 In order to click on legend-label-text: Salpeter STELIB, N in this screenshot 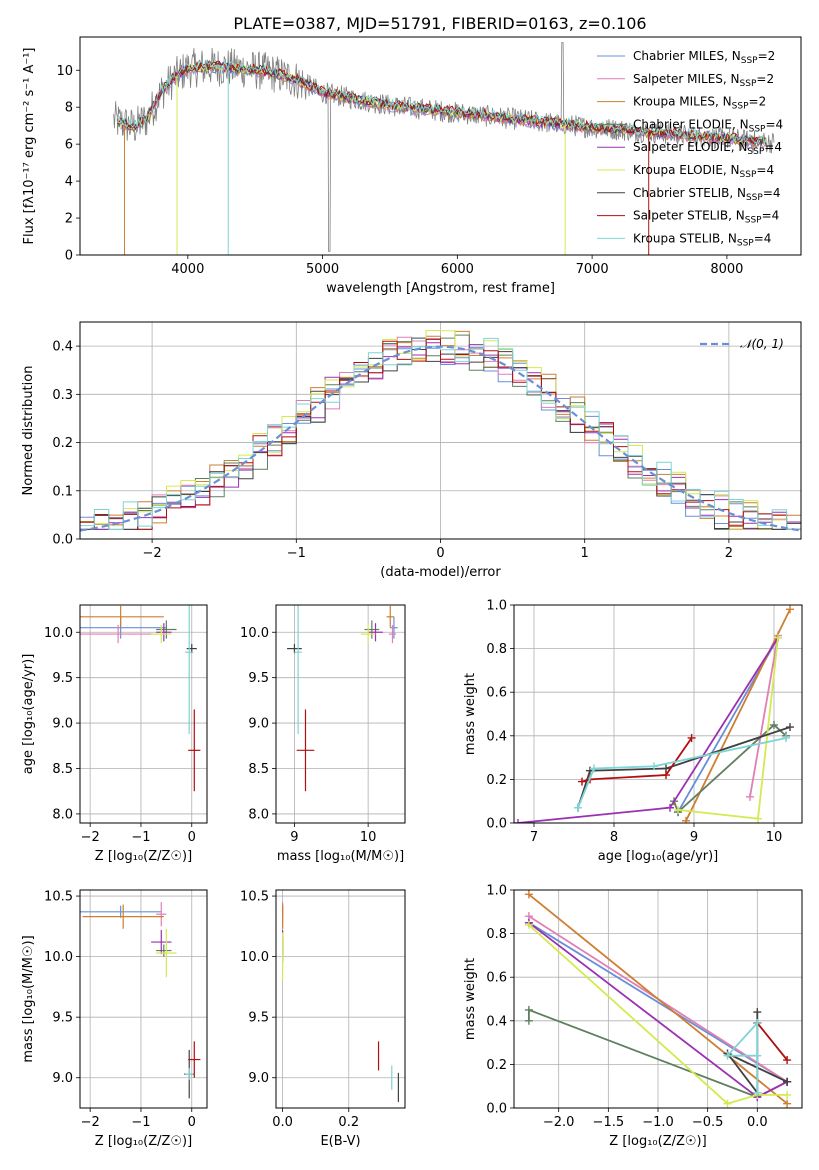, I will do `click(689, 216)`.